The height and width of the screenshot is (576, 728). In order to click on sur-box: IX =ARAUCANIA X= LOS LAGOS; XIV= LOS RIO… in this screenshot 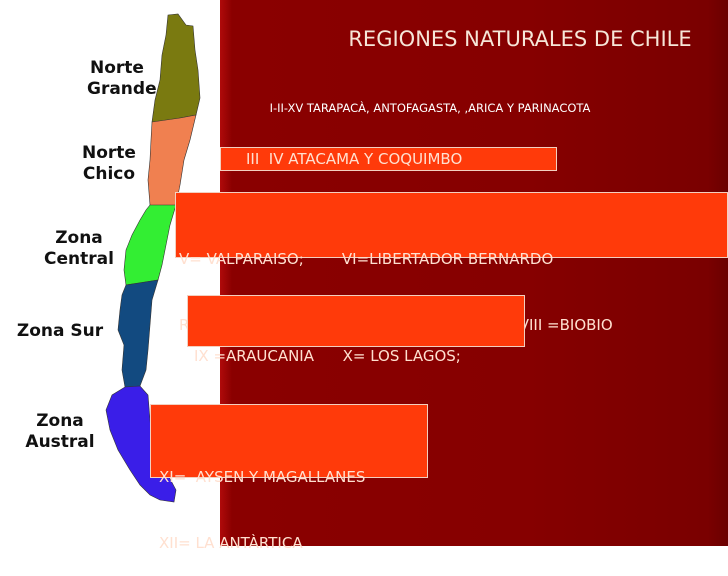, I will do `click(356, 363)`.